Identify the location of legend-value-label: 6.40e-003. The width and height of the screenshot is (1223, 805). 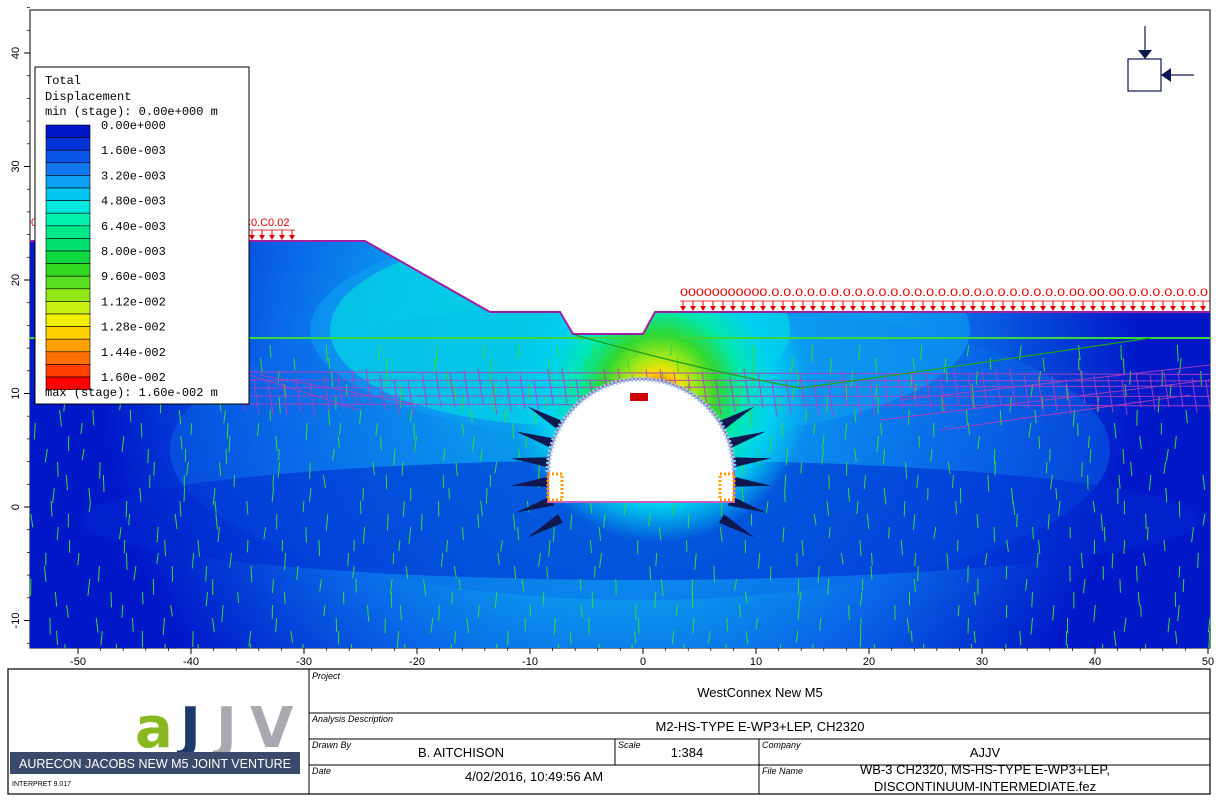
(133, 227).